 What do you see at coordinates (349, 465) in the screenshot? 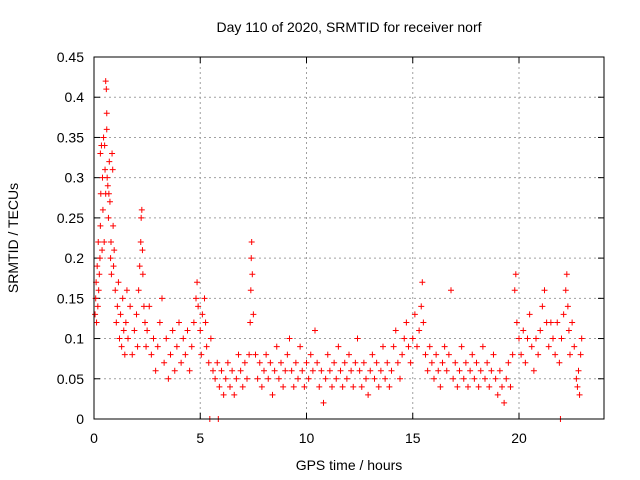
I see `x-axis-label: GPS time / hours` at bounding box center [349, 465].